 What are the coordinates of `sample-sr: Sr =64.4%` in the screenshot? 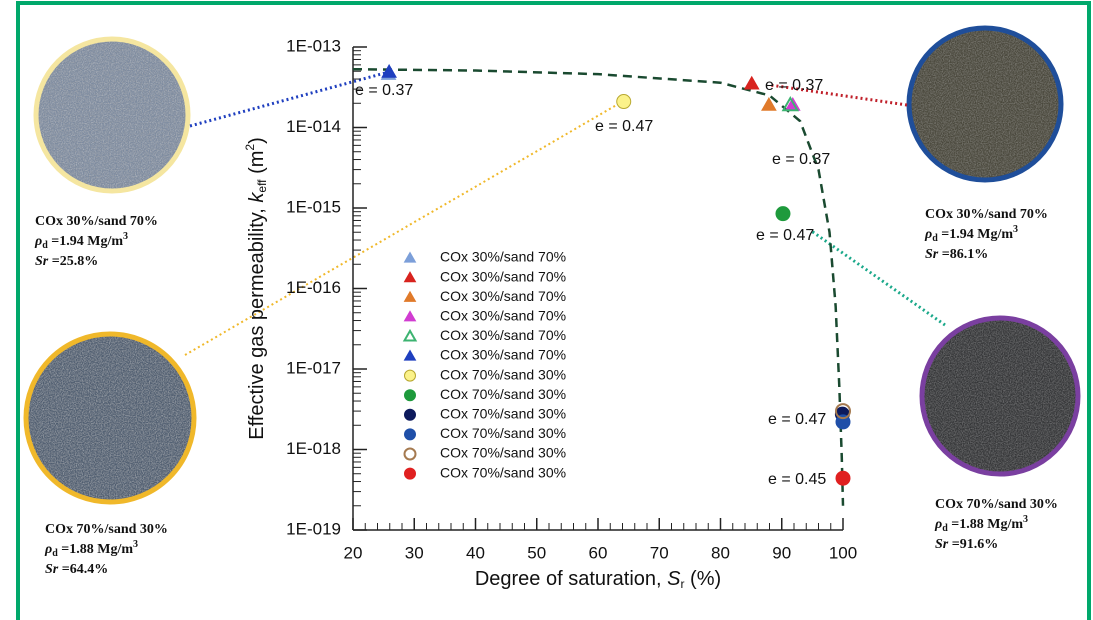 It's located at (76, 569).